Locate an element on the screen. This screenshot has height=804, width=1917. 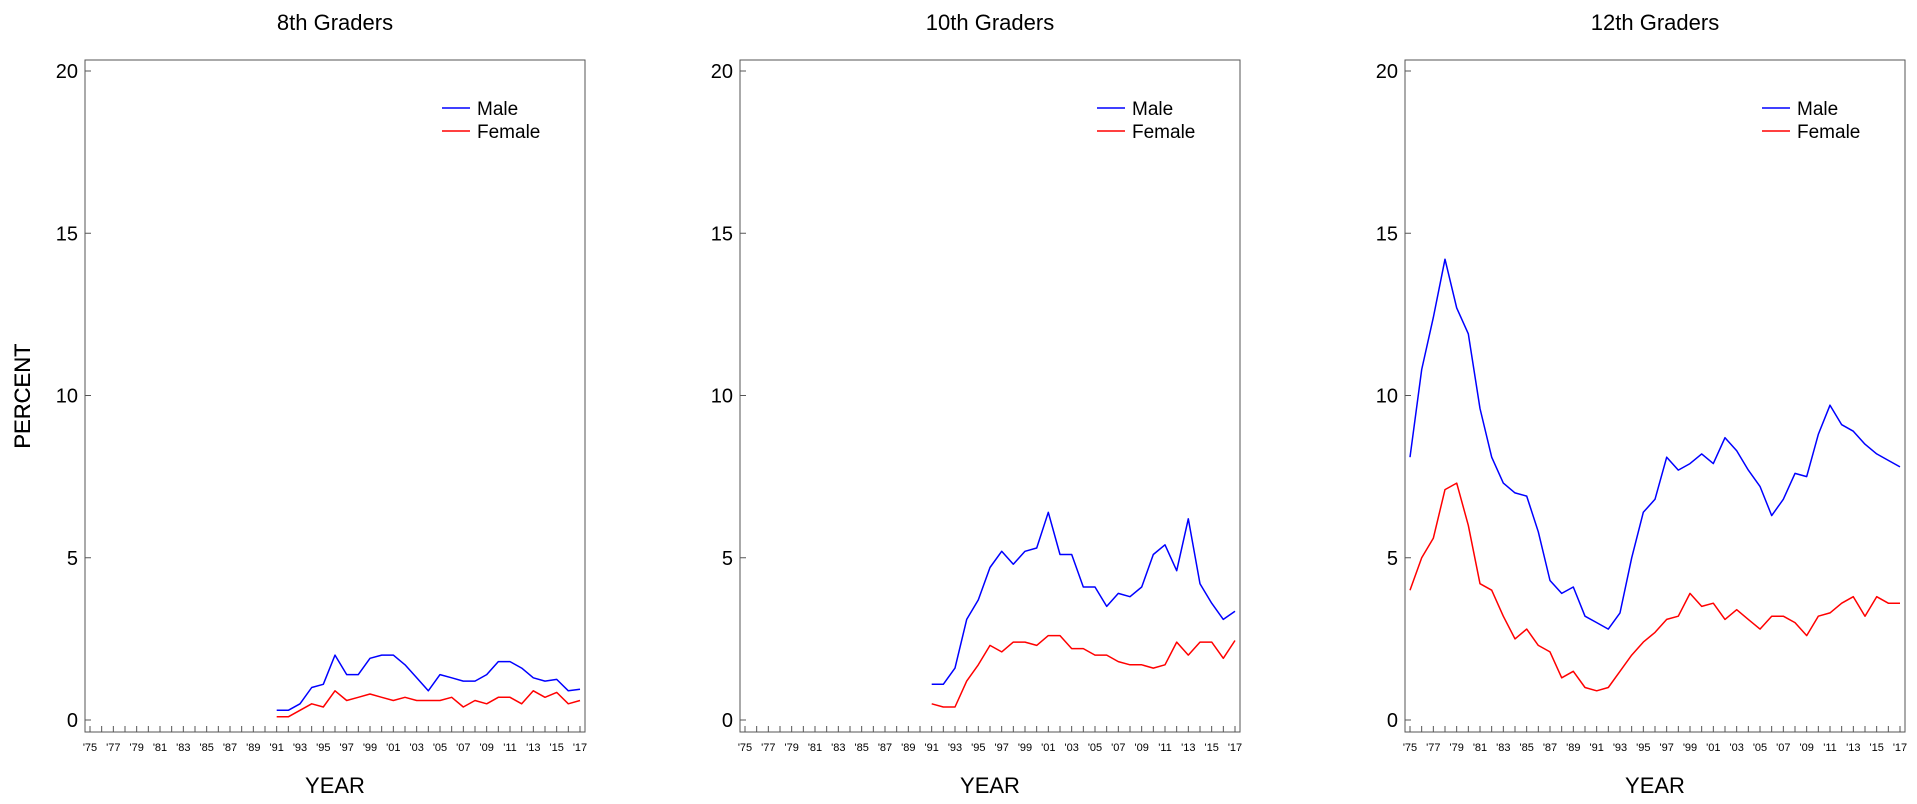
chart-title: 12th Graders is located at coordinates (1655, 22).